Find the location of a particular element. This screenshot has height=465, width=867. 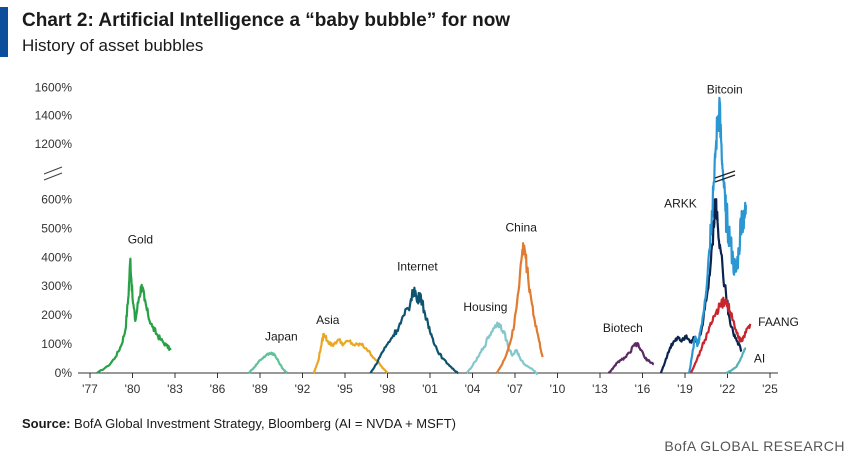

x-tick-label: '98 is located at coordinates (388, 389).